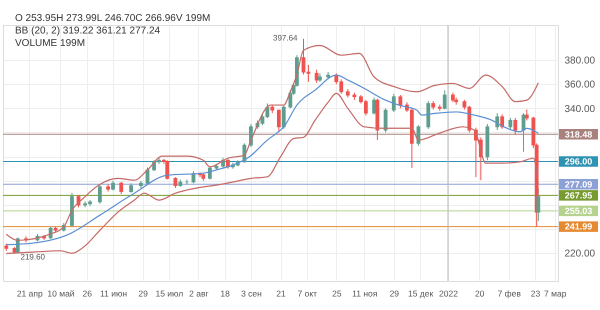  Describe the element at coordinates (87, 293) in the screenshot. I see `x-tick-label: 26` at that location.